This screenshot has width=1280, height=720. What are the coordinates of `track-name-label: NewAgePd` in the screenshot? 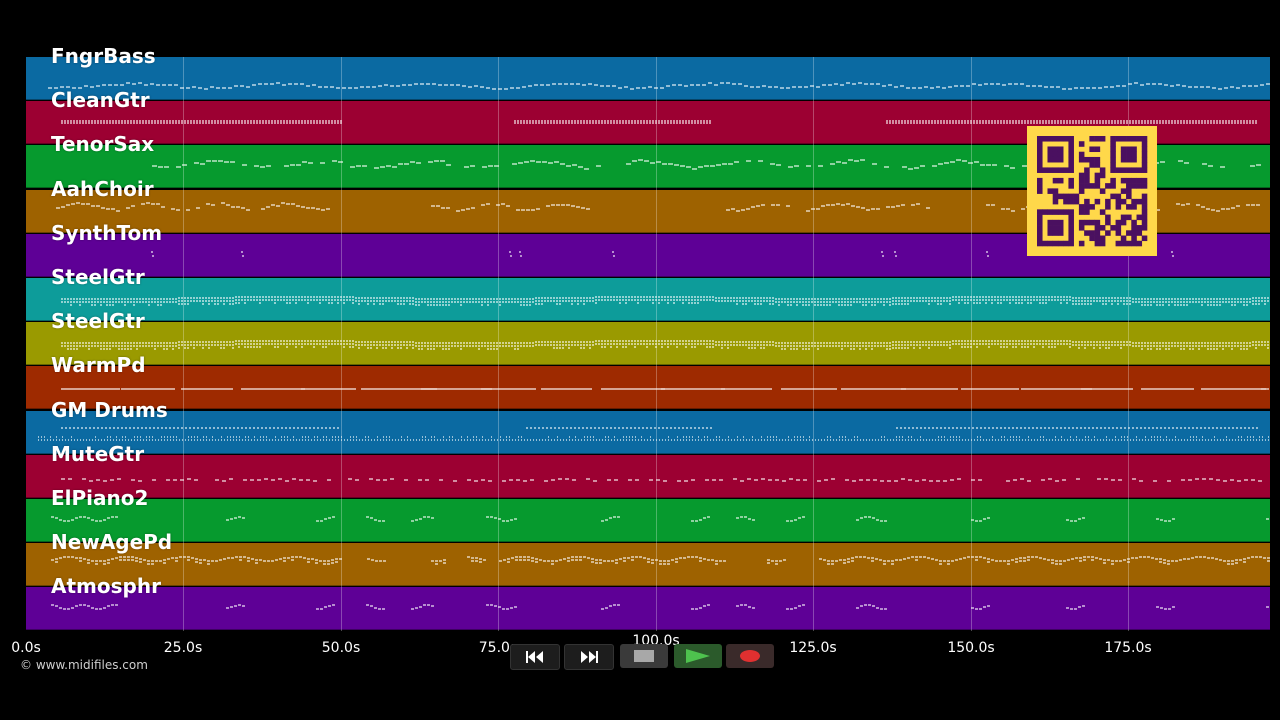 It's located at (112, 542).